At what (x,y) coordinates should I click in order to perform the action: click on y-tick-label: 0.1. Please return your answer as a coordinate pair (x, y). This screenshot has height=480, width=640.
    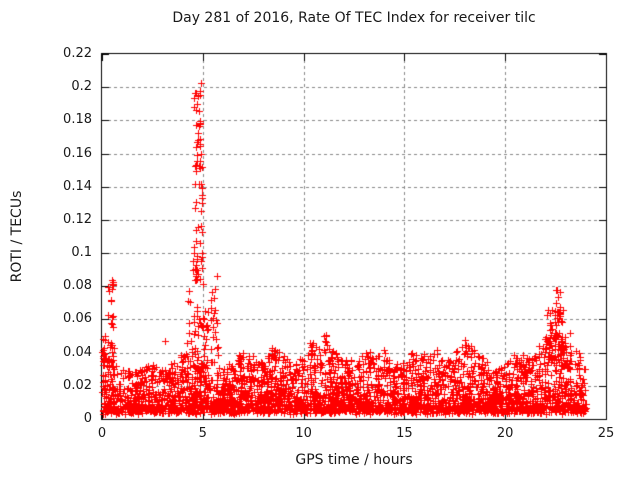
    Looking at the image, I should click on (81, 253).